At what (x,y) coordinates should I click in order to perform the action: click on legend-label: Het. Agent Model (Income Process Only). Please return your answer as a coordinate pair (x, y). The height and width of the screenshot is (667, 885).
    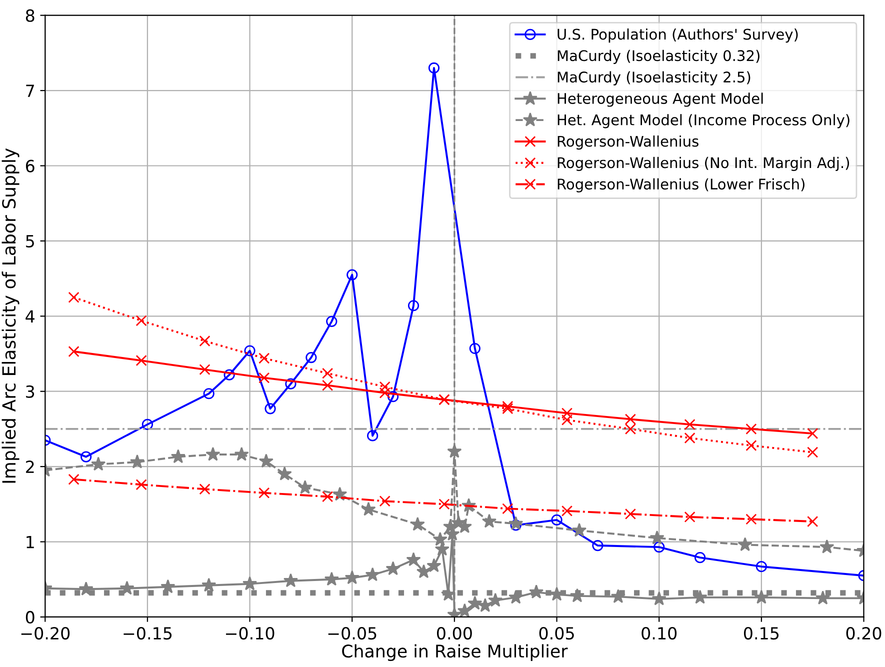
    Looking at the image, I should click on (704, 121).